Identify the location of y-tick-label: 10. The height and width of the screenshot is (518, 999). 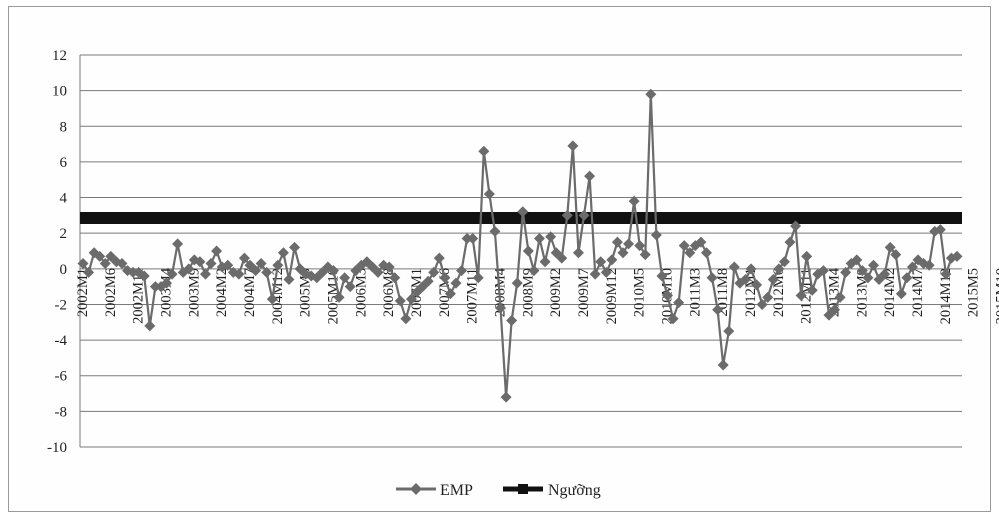
(59, 92).